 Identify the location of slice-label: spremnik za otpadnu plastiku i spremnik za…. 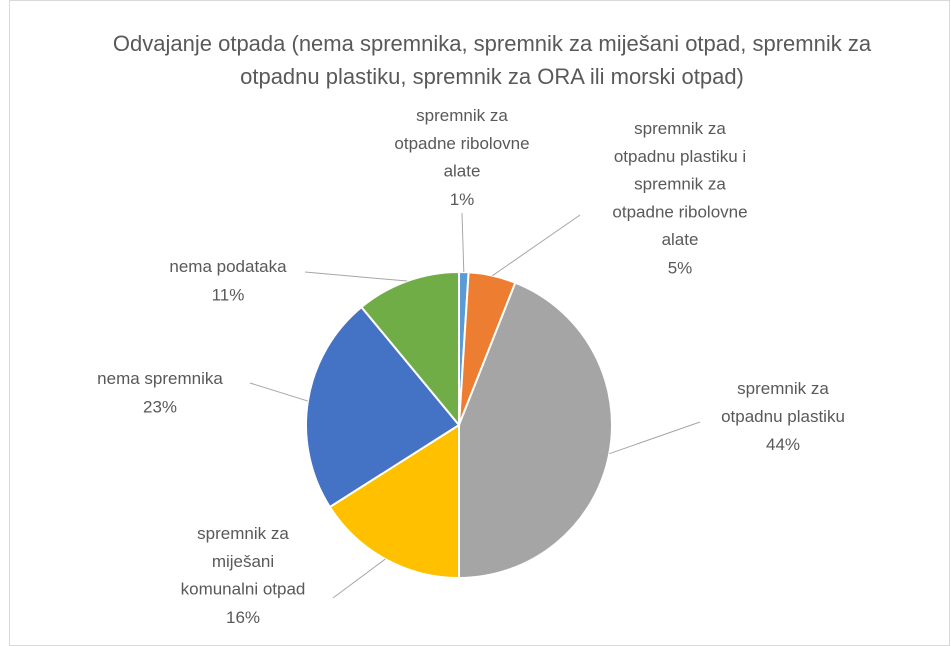
(679, 184).